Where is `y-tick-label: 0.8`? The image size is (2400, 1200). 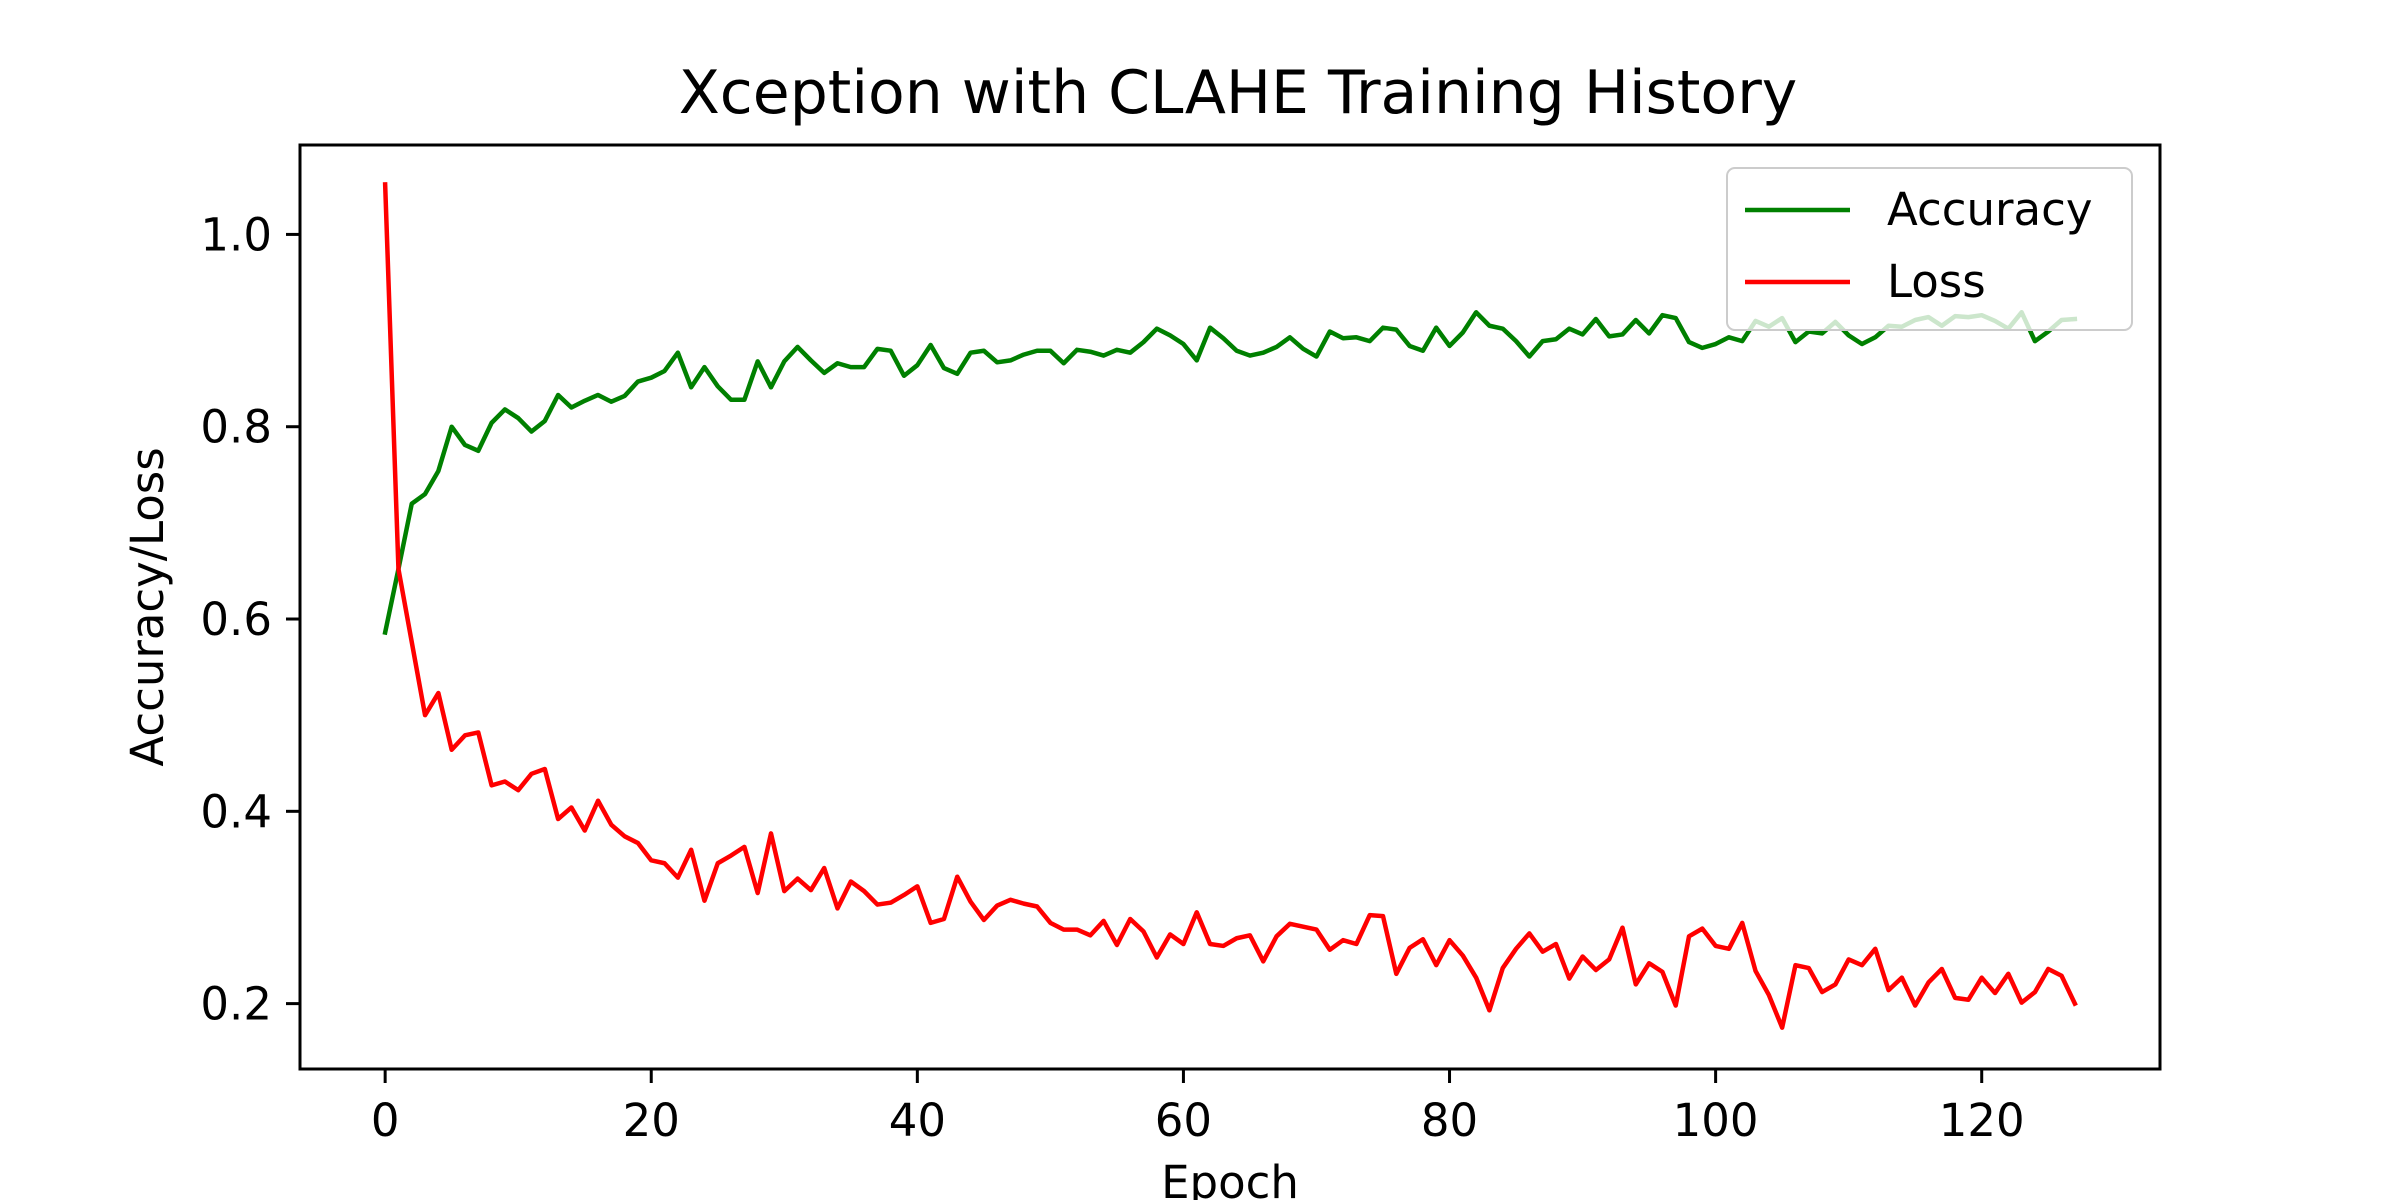
y-tick-label: 0.8 is located at coordinates (236, 427).